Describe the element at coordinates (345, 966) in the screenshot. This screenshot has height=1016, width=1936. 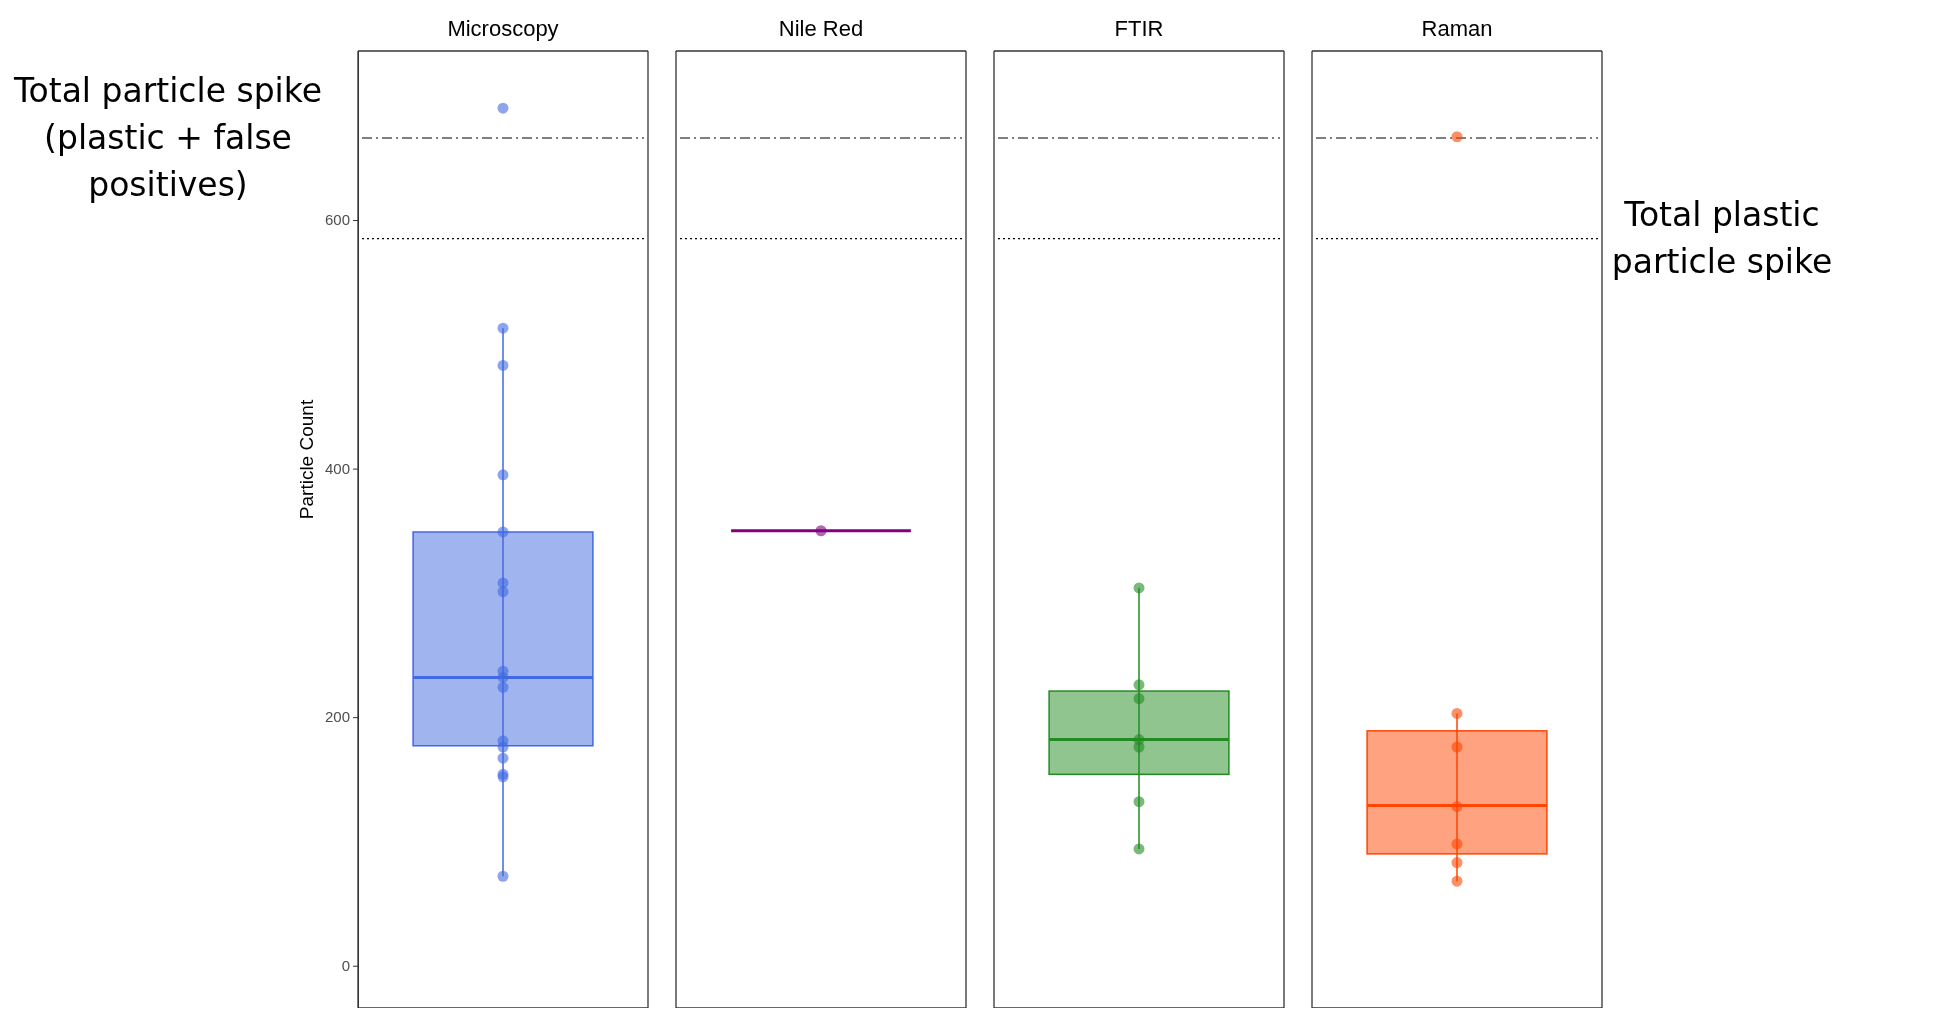
I see `y-tick-label: 0` at that location.